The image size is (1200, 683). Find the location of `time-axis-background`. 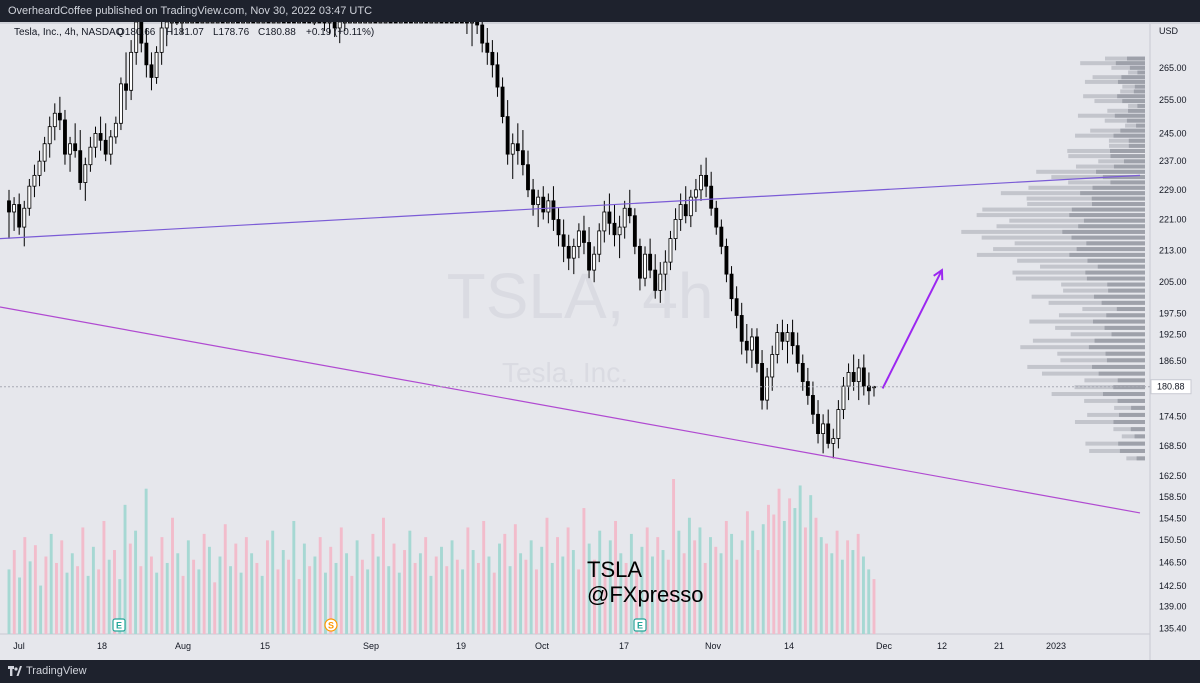

time-axis-background is located at coordinates (575, 647).